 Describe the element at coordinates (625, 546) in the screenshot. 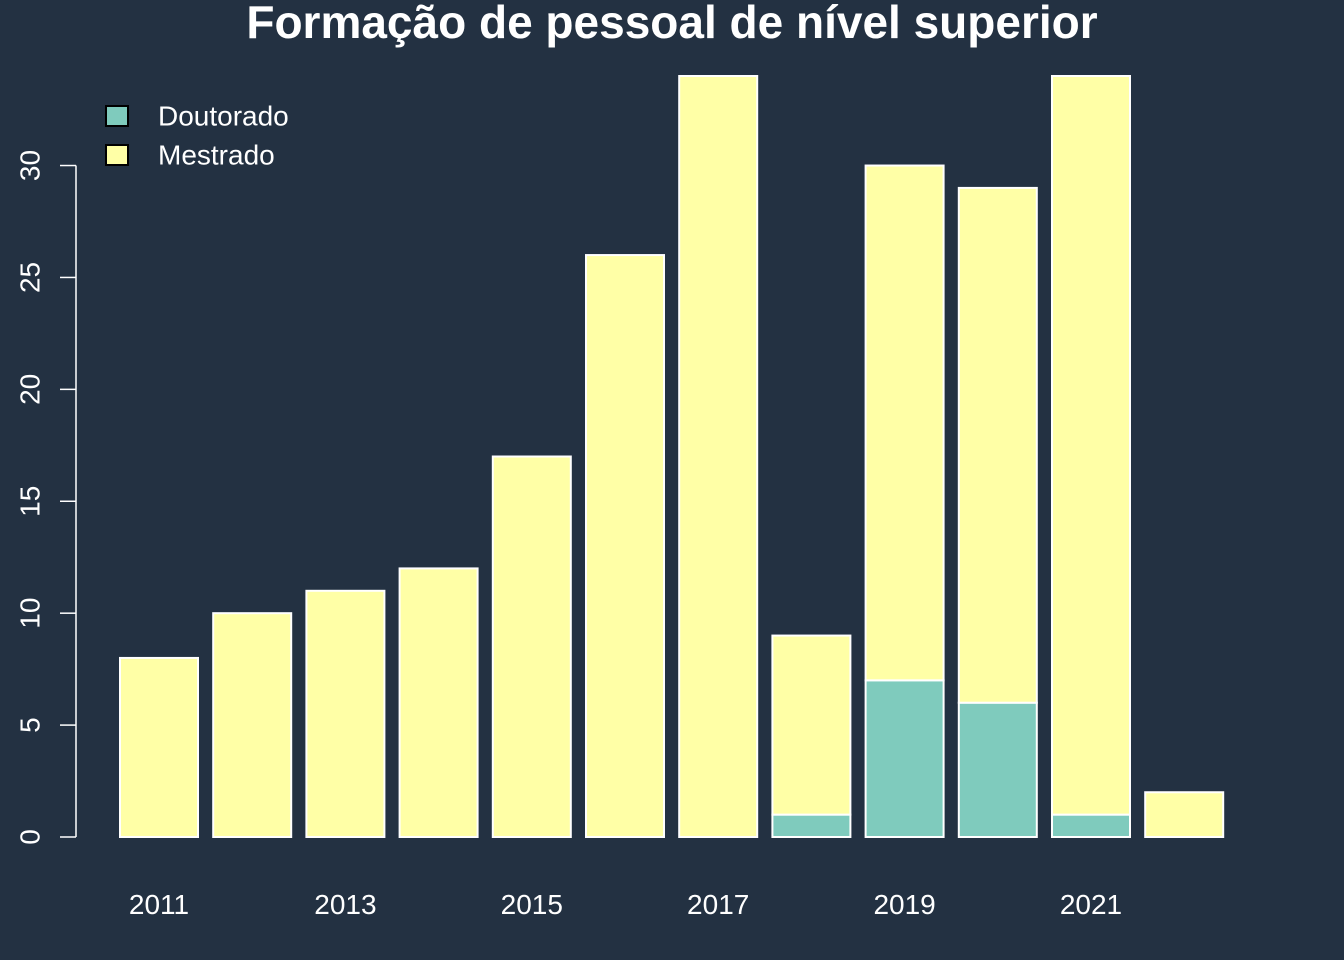

I see `bar-mestrado-2016` at that location.